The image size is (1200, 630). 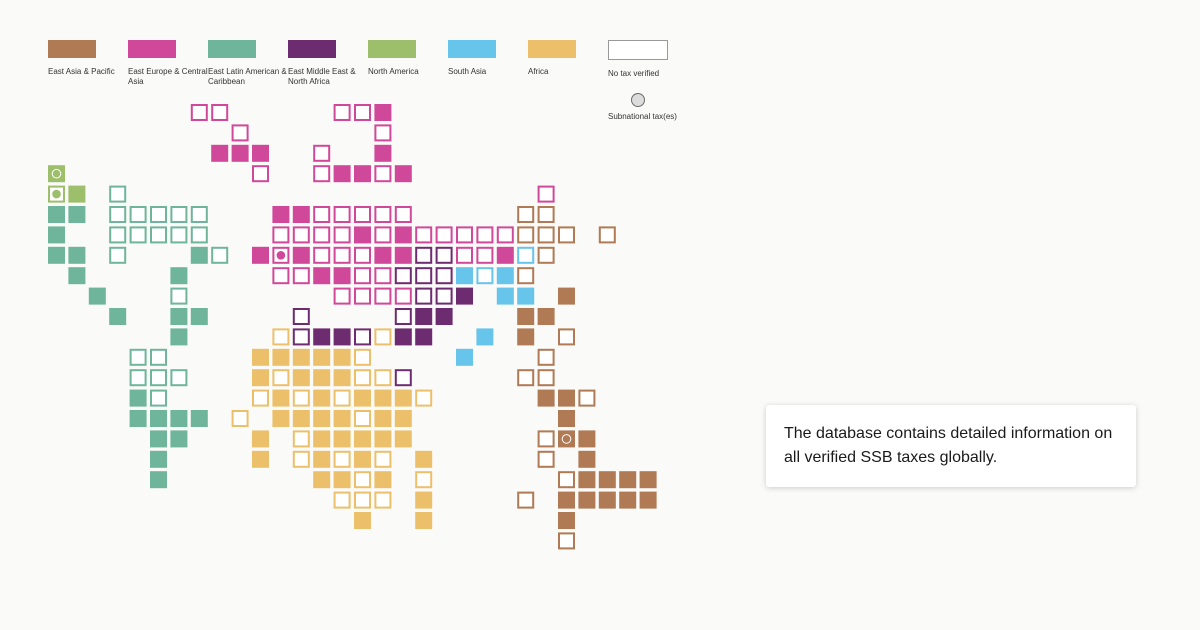 What do you see at coordinates (648, 59) in the screenshot?
I see `legend-item-no-tax-verified: No tax verified` at bounding box center [648, 59].